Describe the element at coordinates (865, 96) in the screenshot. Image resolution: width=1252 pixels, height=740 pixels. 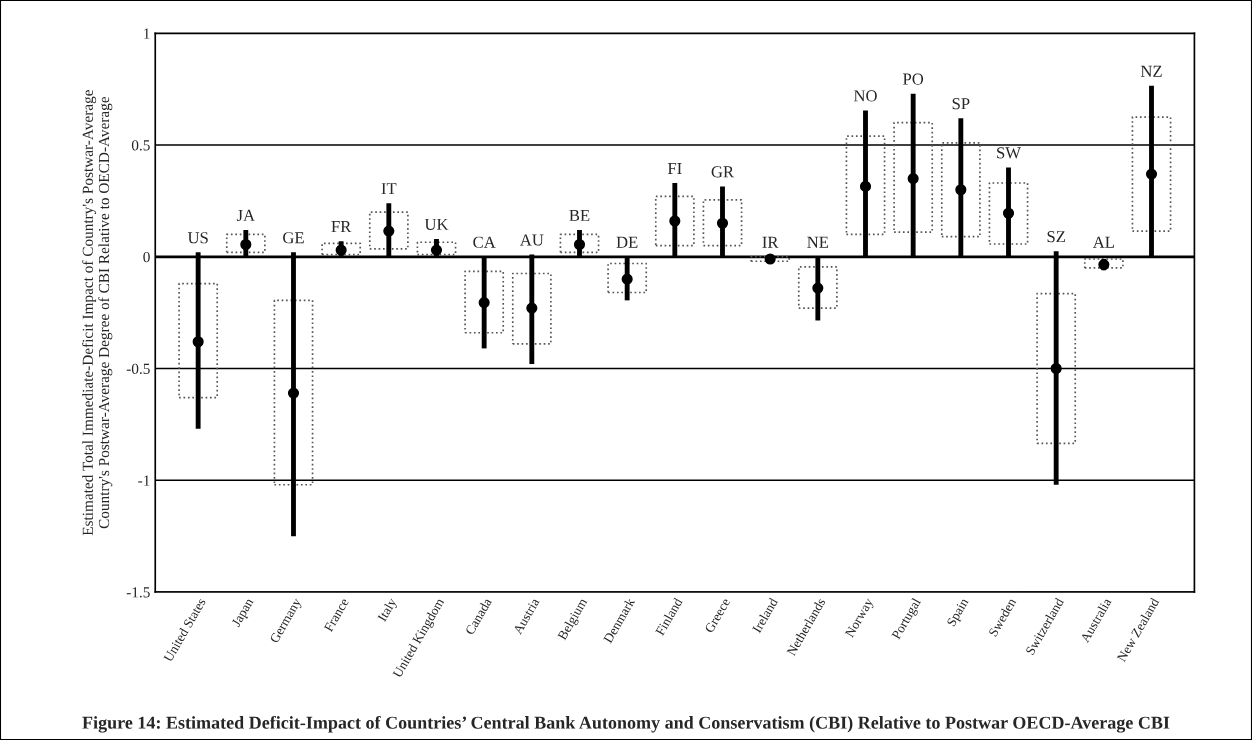
I see `annotation: NO` at that location.